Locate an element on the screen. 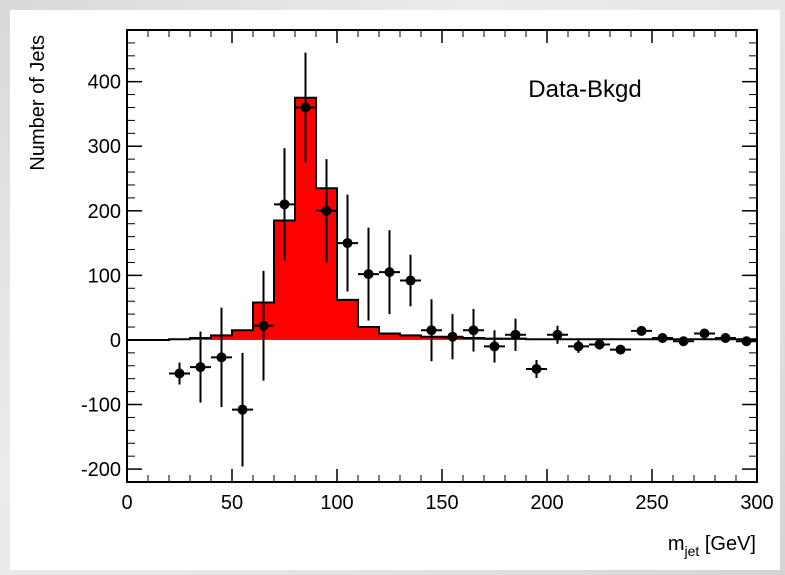 This screenshot has height=575, width=785. x-axis-title: mjet [GeV] is located at coordinates (712, 546).